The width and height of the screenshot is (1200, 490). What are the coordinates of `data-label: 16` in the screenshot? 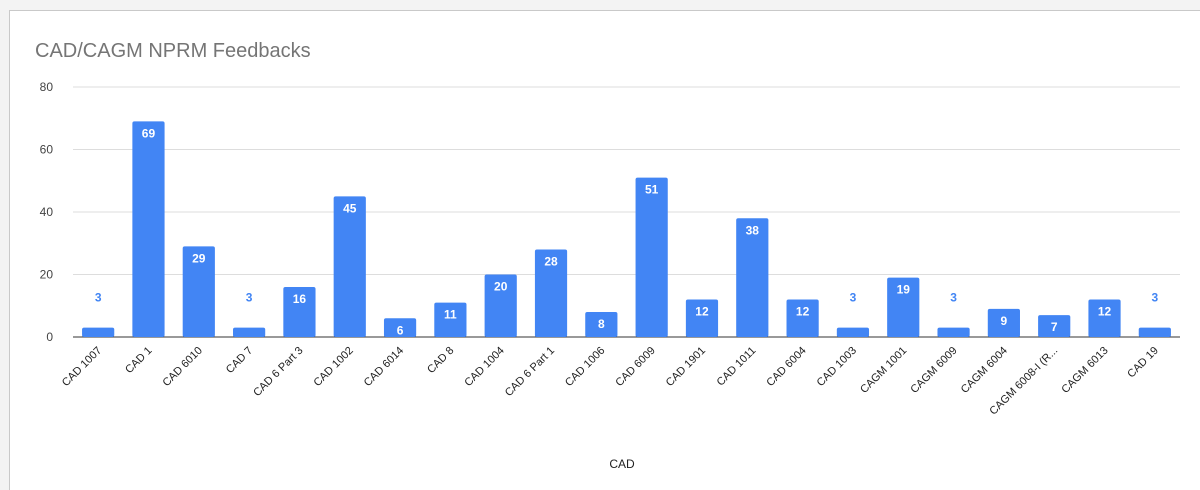 It's located at (300, 299).